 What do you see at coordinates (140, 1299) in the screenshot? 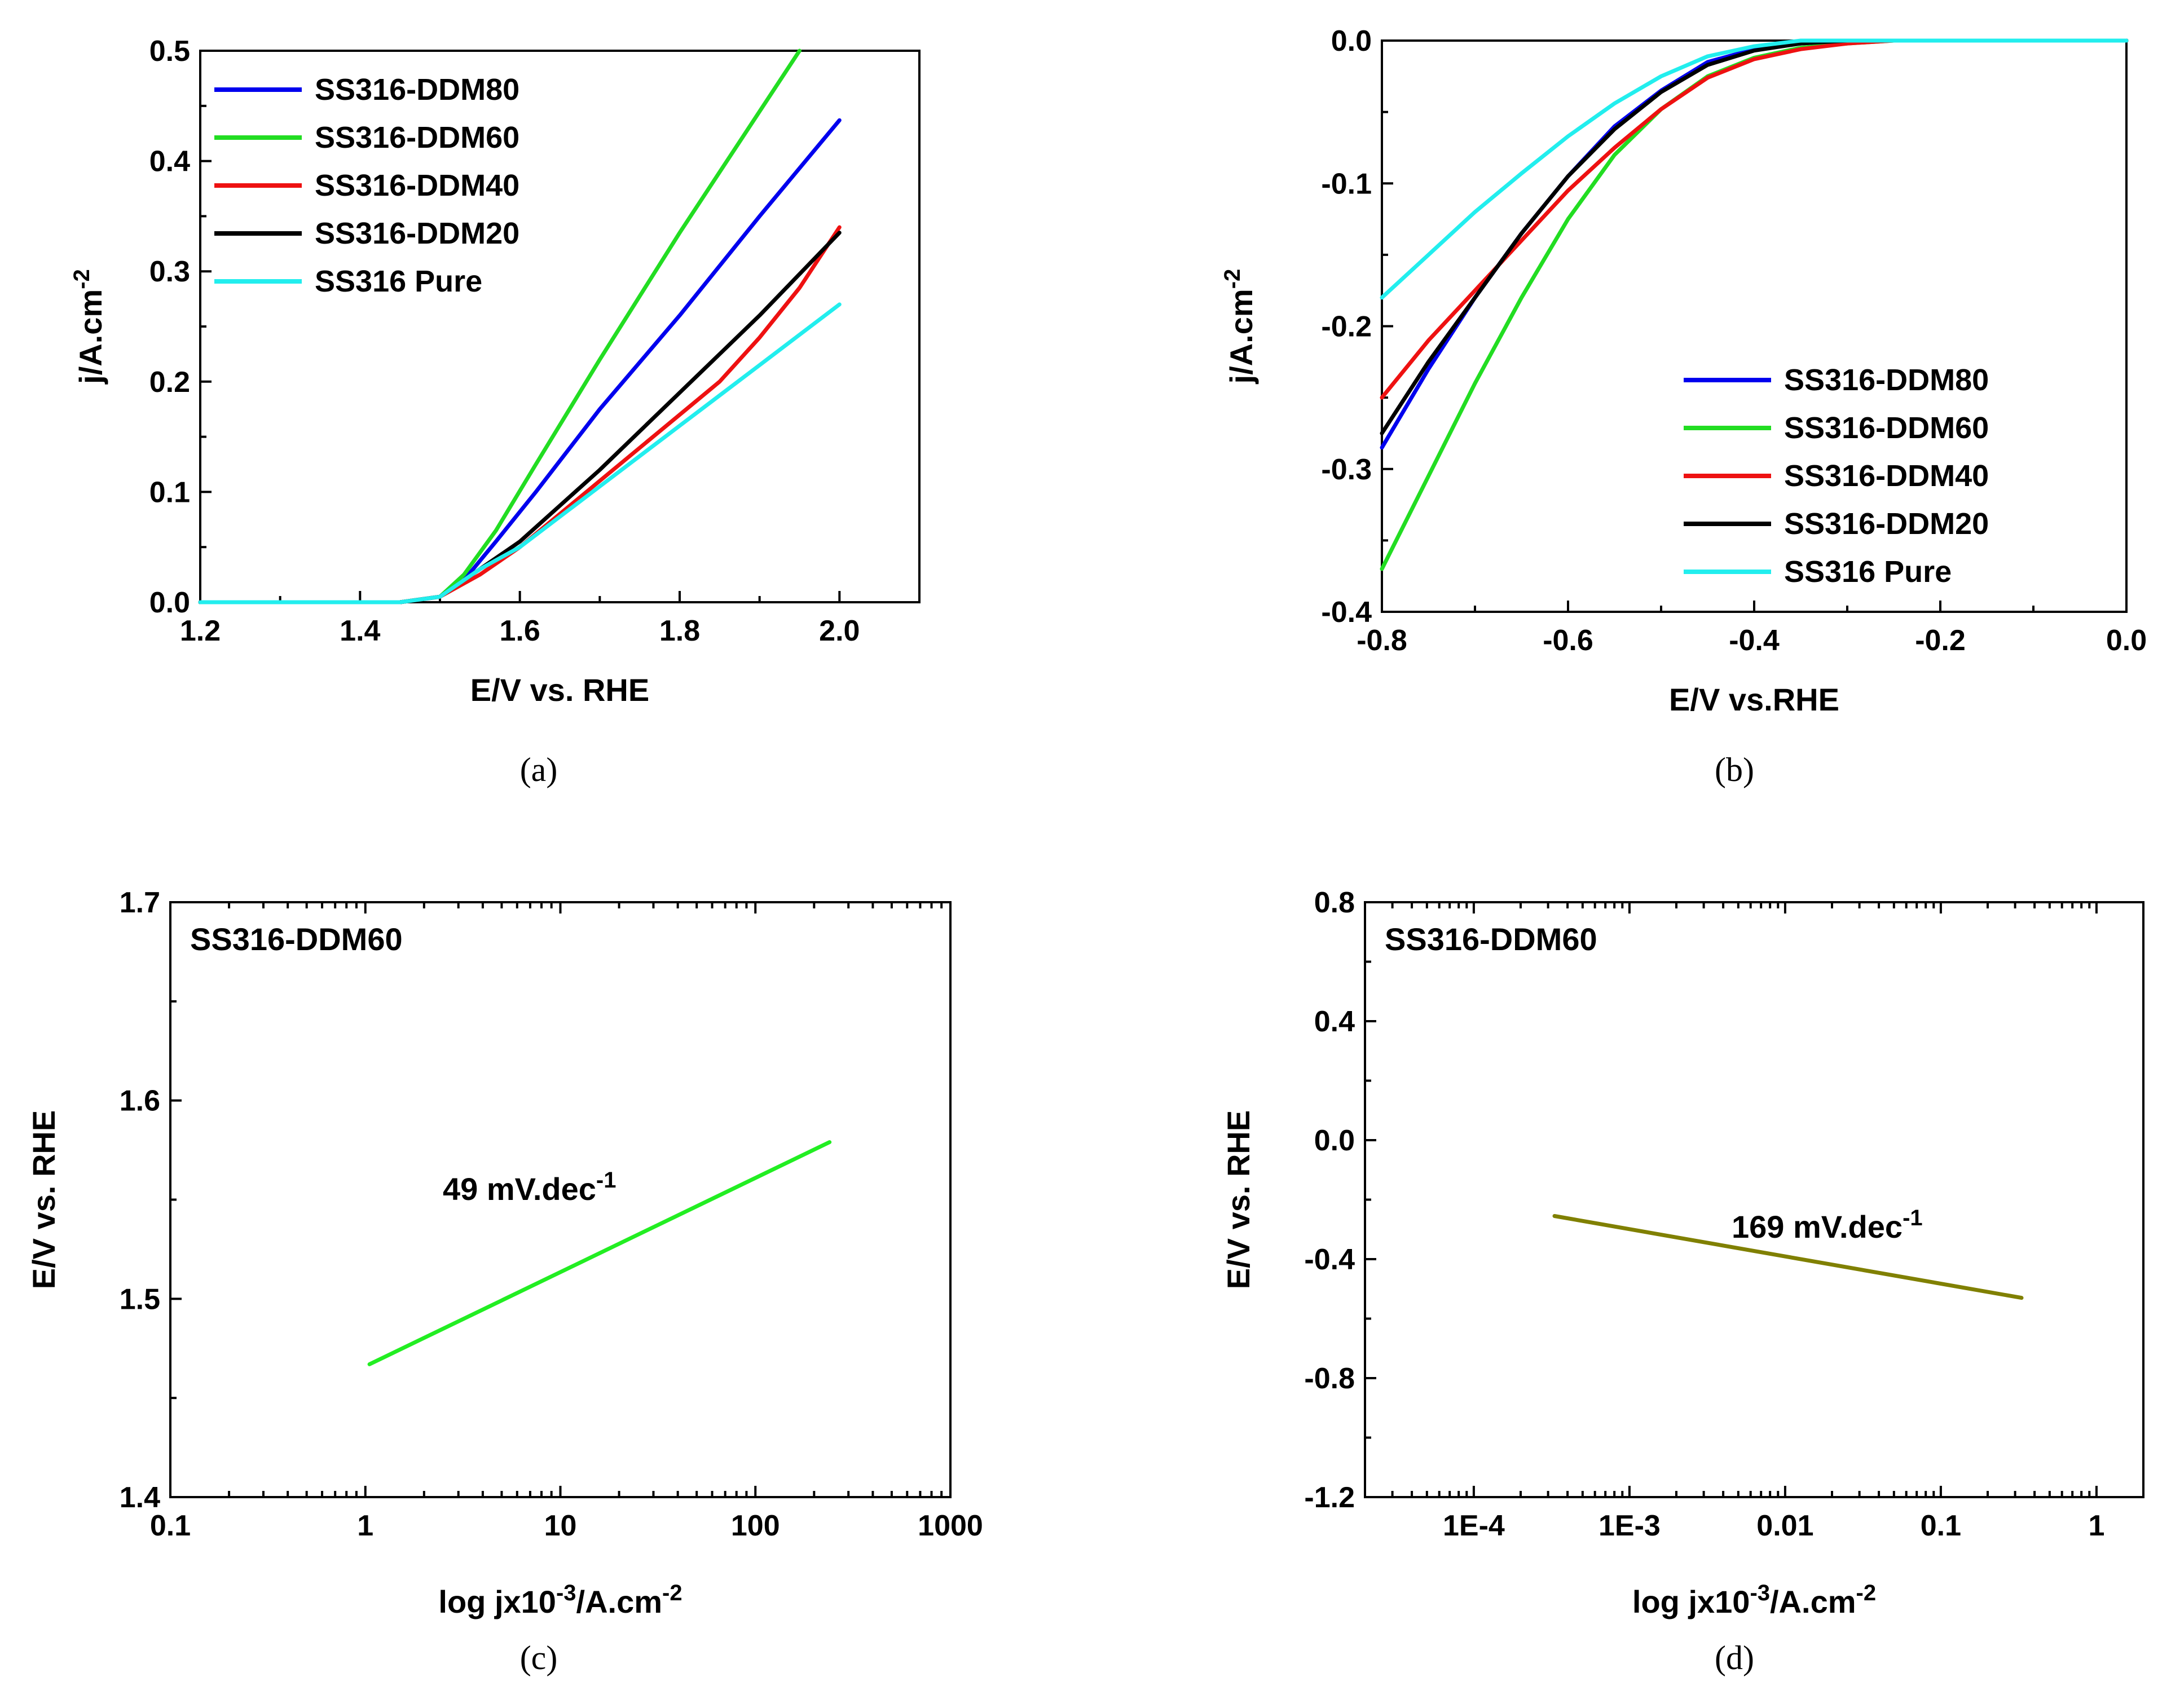
I see `y-tick-label: 1.5` at bounding box center [140, 1299].